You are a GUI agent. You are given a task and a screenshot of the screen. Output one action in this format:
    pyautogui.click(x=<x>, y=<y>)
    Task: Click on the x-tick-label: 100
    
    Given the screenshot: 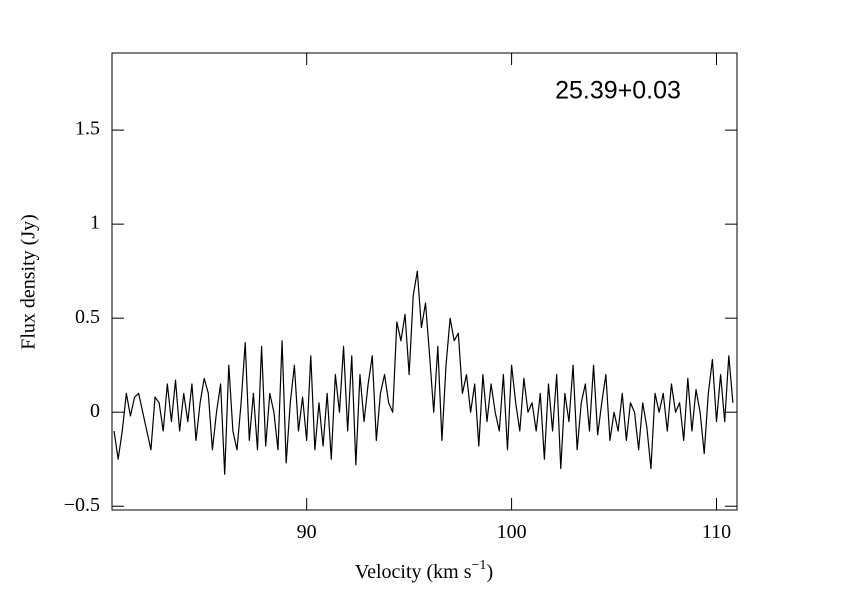 What is the action you would take?
    pyautogui.click(x=512, y=532)
    